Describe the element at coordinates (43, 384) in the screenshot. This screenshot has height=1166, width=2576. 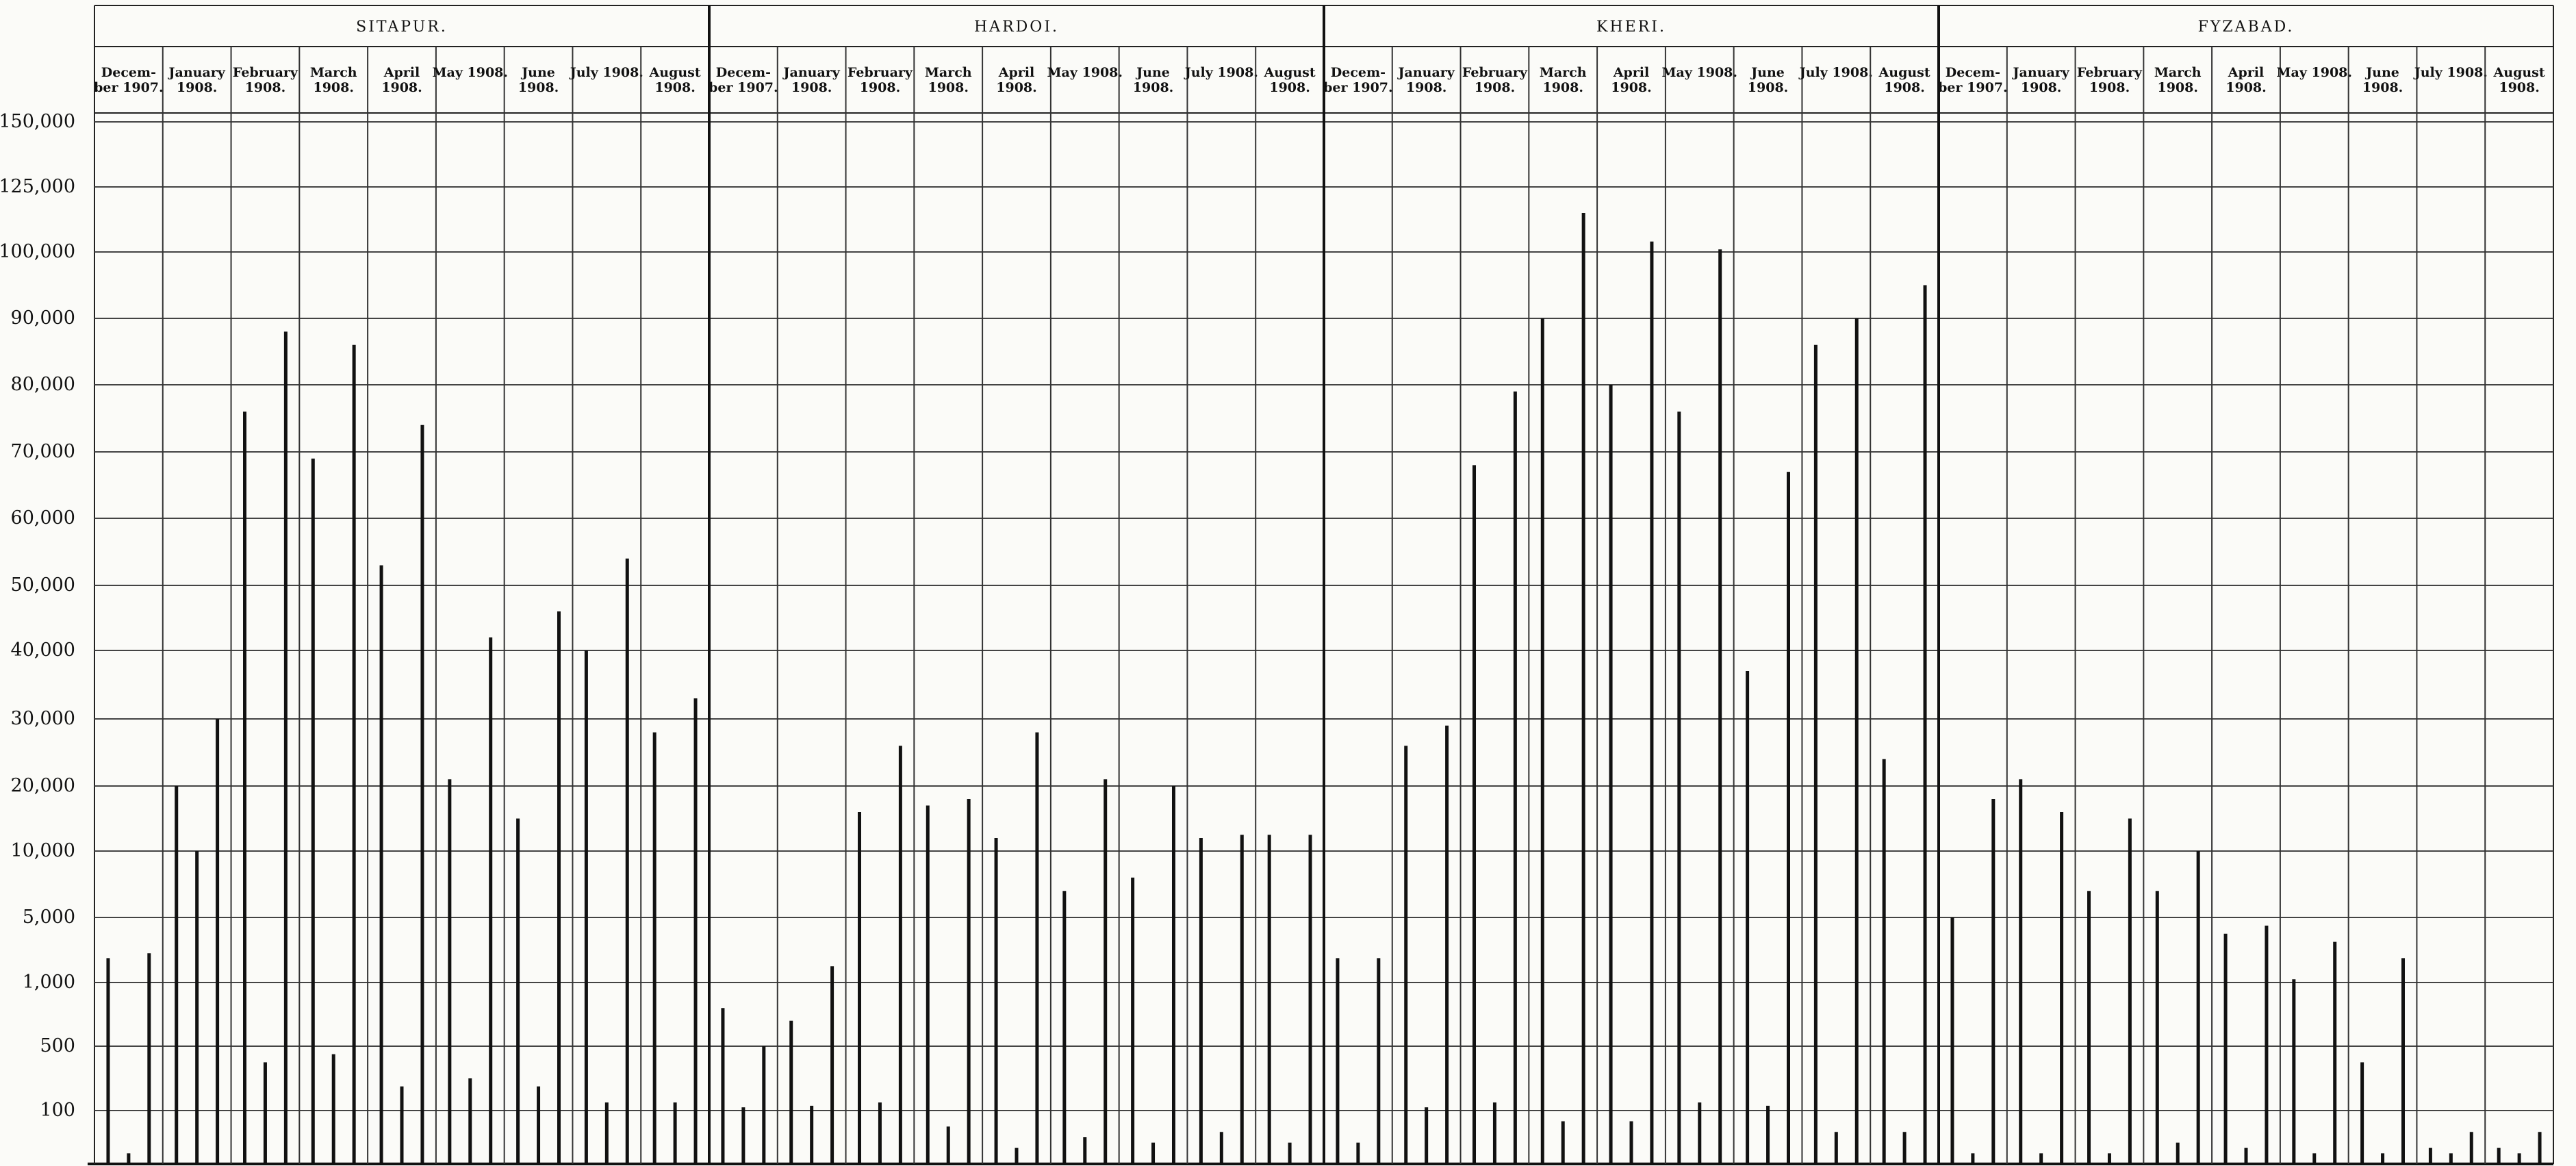
I see `y-tick-label: 80,000` at that location.